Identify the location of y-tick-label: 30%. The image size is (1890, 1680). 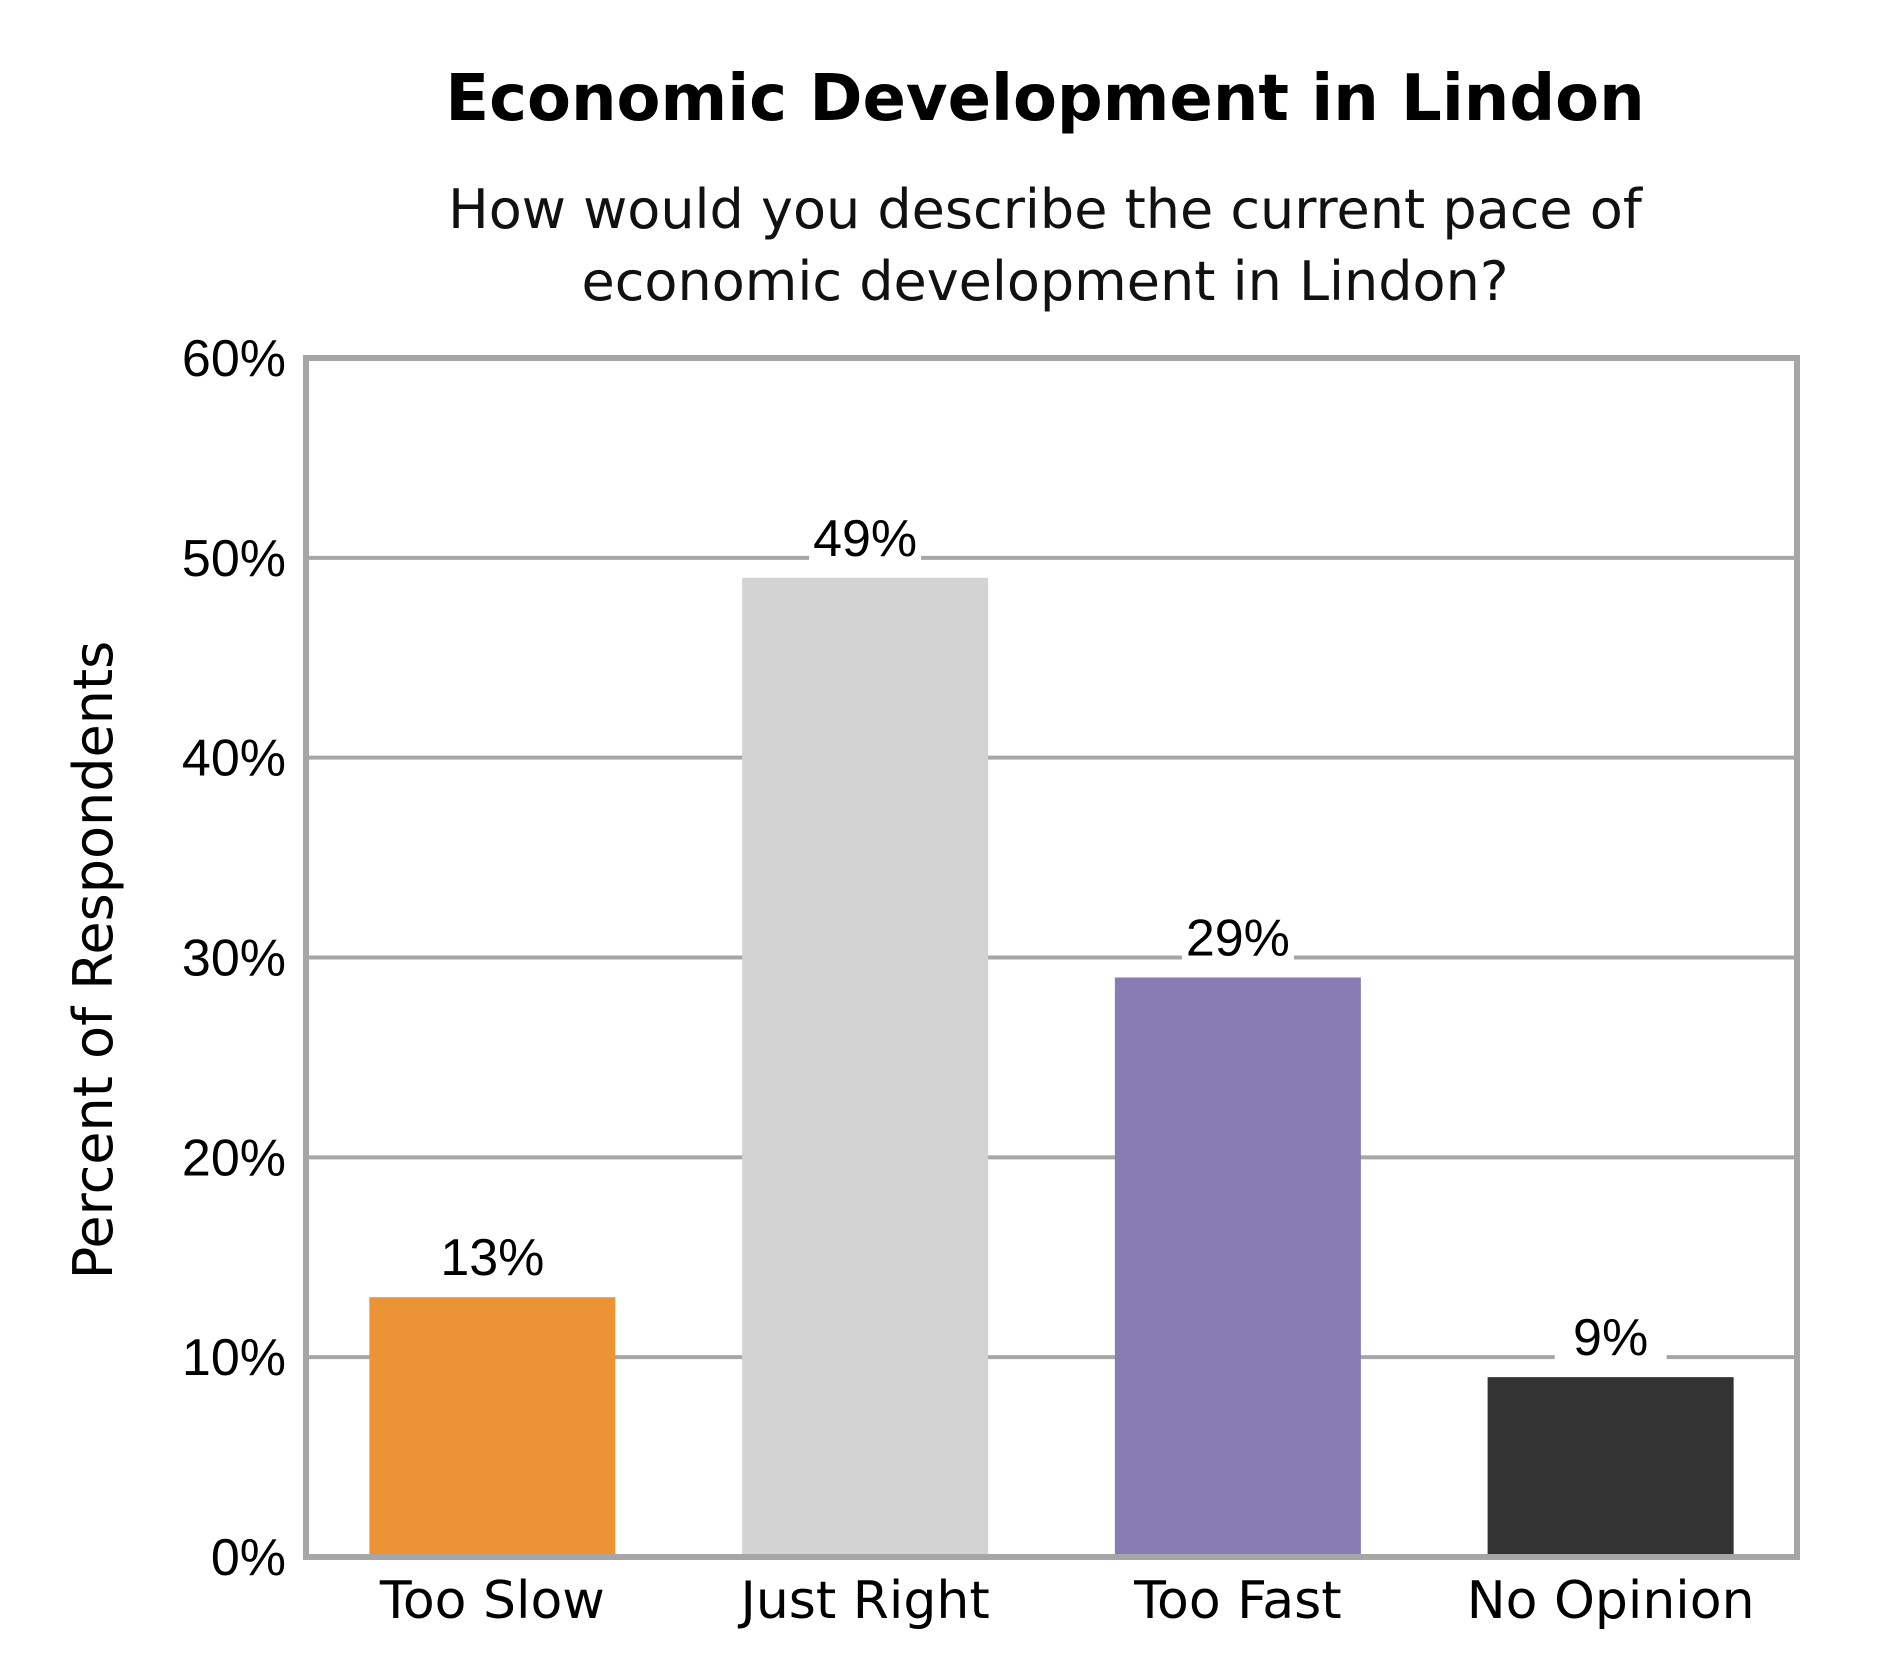
(234, 959).